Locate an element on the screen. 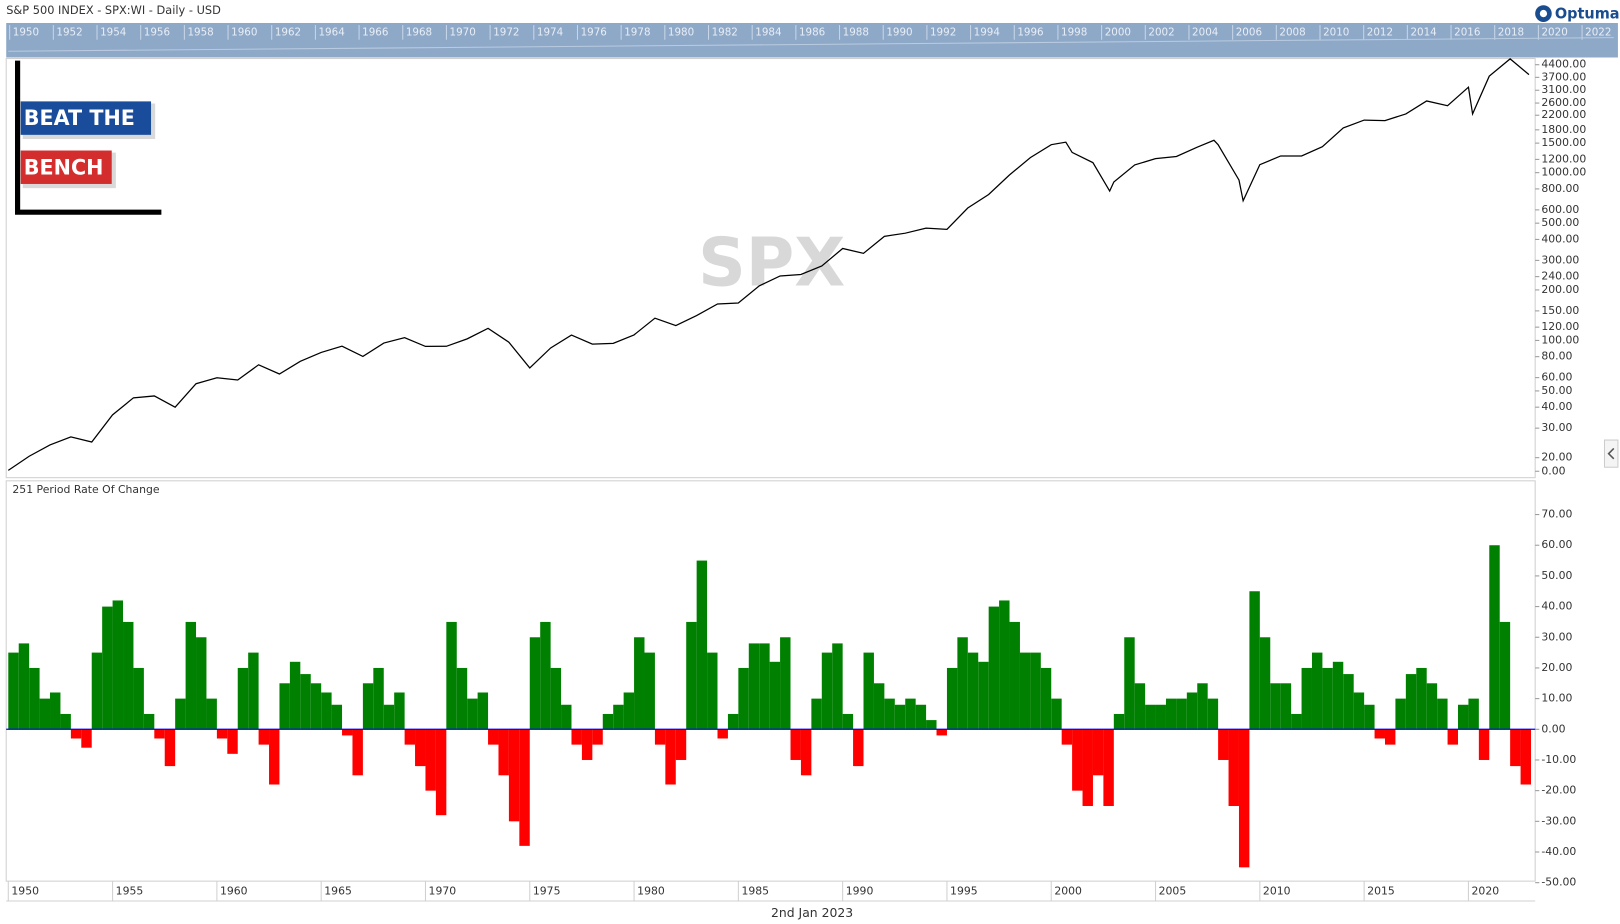 Image resolution: width=1620 pixels, height=924 pixels. x-tick-label: 1990 is located at coordinates (860, 891).